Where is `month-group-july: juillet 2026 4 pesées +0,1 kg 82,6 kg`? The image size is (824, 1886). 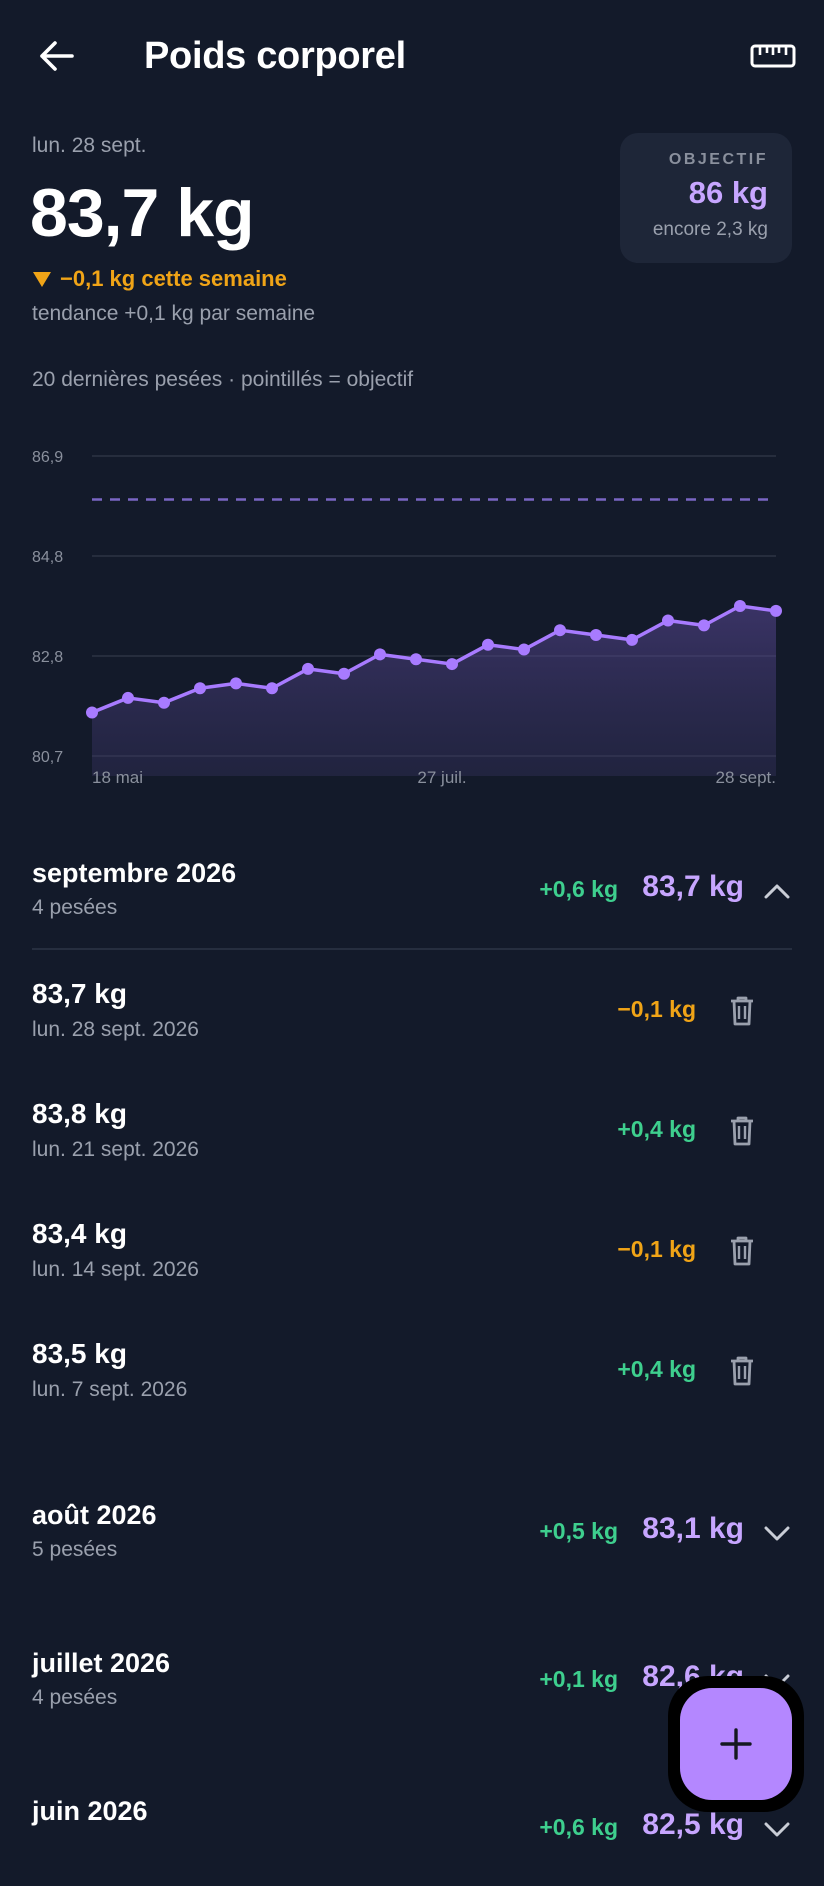 month-group-july: juillet 2026 4 pesées +0,1 kg 82,6 kg is located at coordinates (412, 1693).